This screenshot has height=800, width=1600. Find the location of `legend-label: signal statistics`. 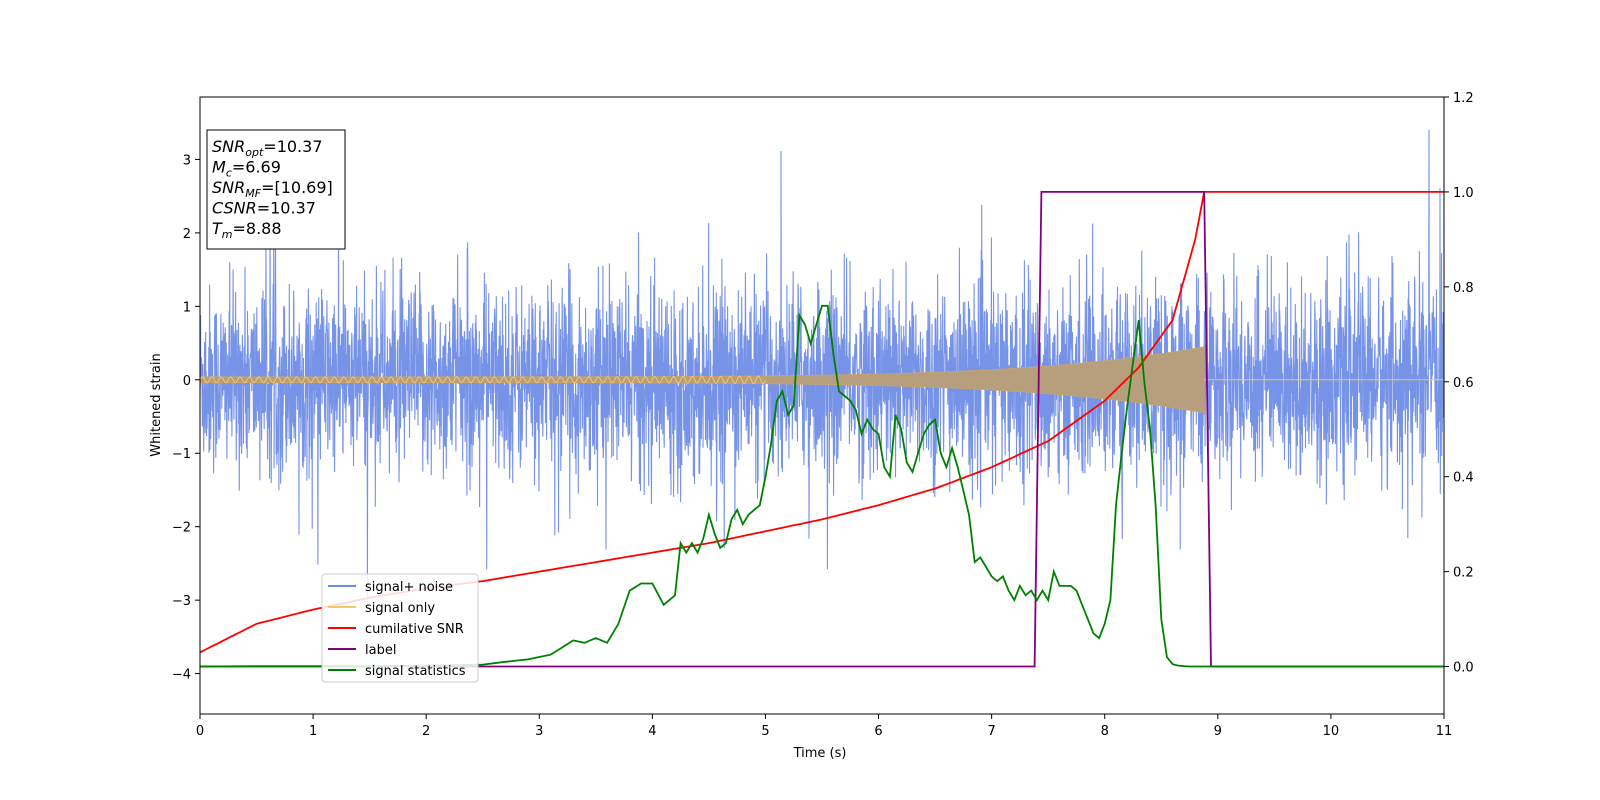

legend-label: signal statistics is located at coordinates (415, 671).